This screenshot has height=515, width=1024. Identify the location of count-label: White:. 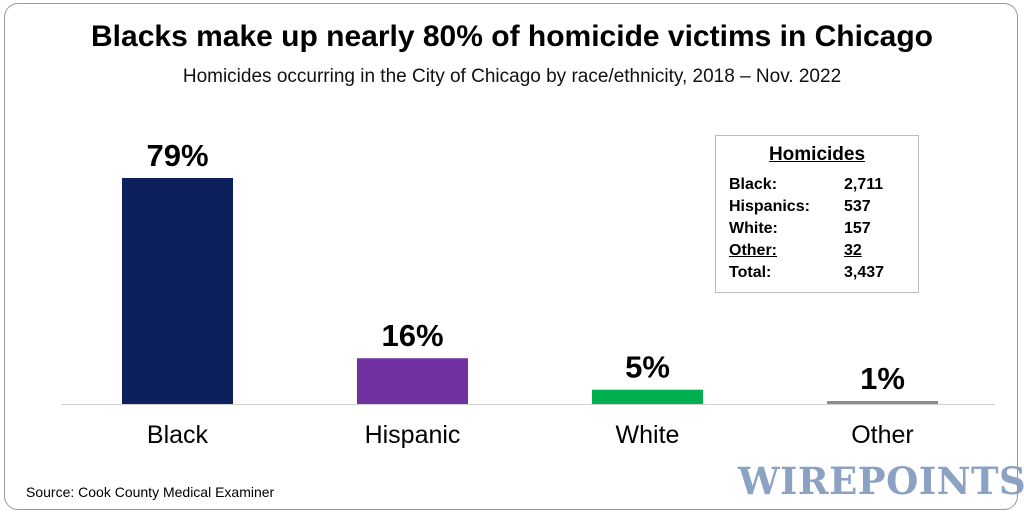
(753, 228).